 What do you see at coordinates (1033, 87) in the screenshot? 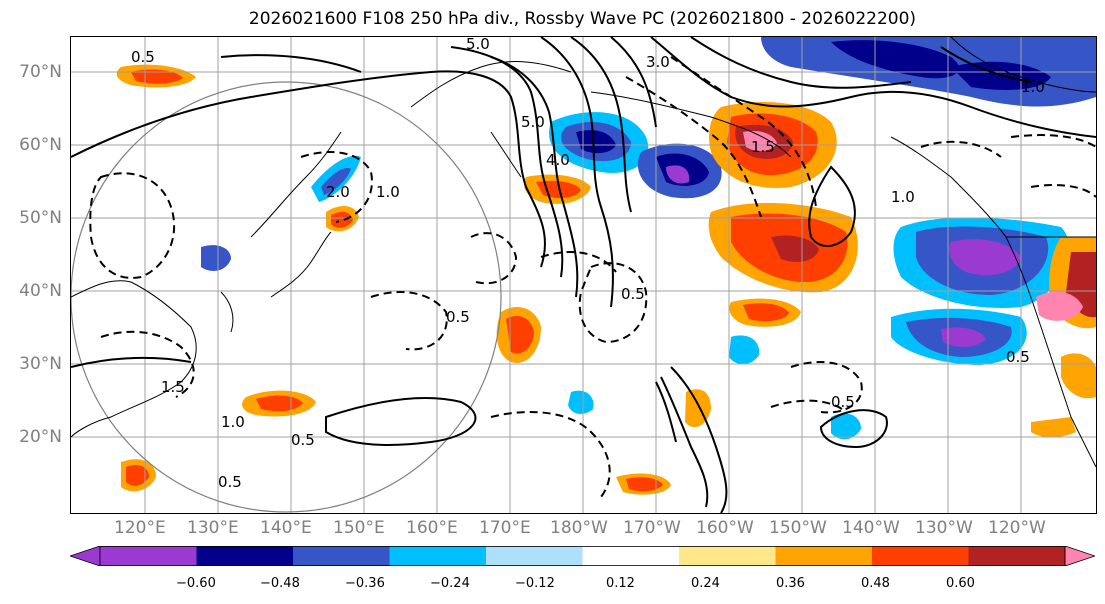
I see `contour-label-1.0d: 1.0` at bounding box center [1033, 87].